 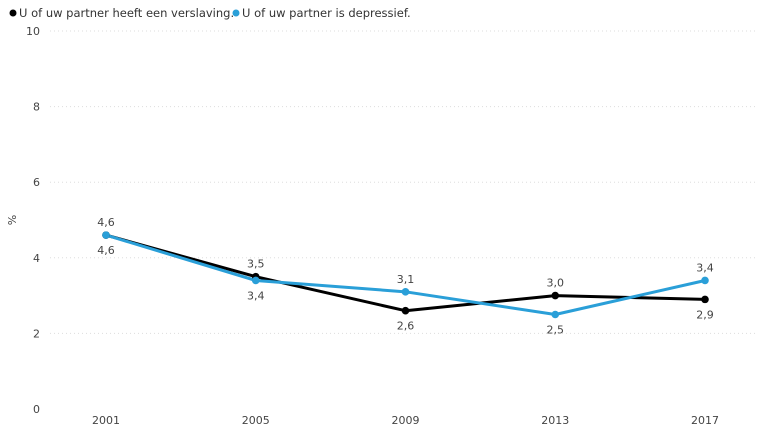 What do you see at coordinates (36, 333) in the screenshot?
I see `y-tick-label-2: 2` at bounding box center [36, 333].